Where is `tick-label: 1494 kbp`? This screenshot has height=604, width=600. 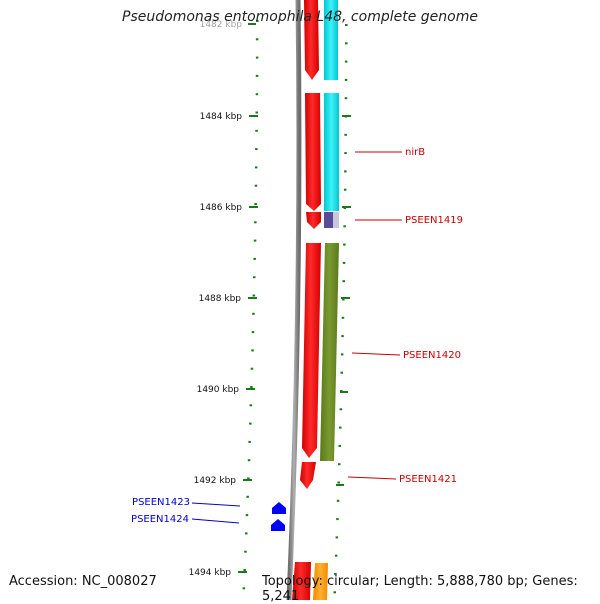
tick-label: 1494 kbp is located at coordinates (210, 573).